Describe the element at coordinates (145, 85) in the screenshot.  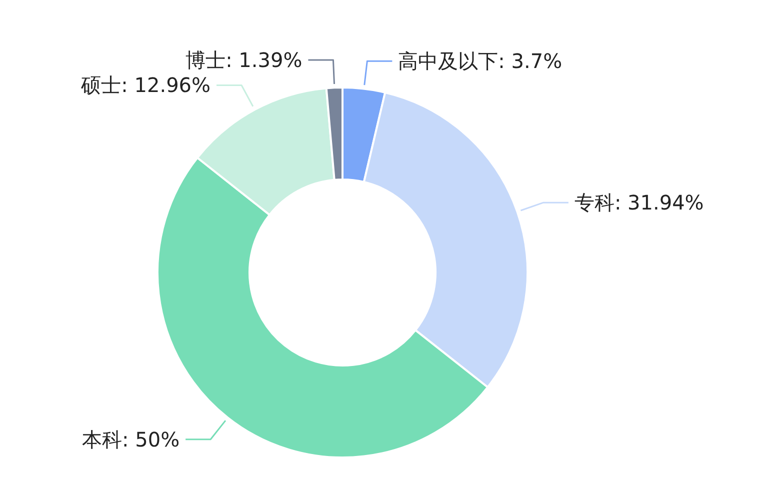
I see `slice-label: 硕士: 12.96%` at that location.